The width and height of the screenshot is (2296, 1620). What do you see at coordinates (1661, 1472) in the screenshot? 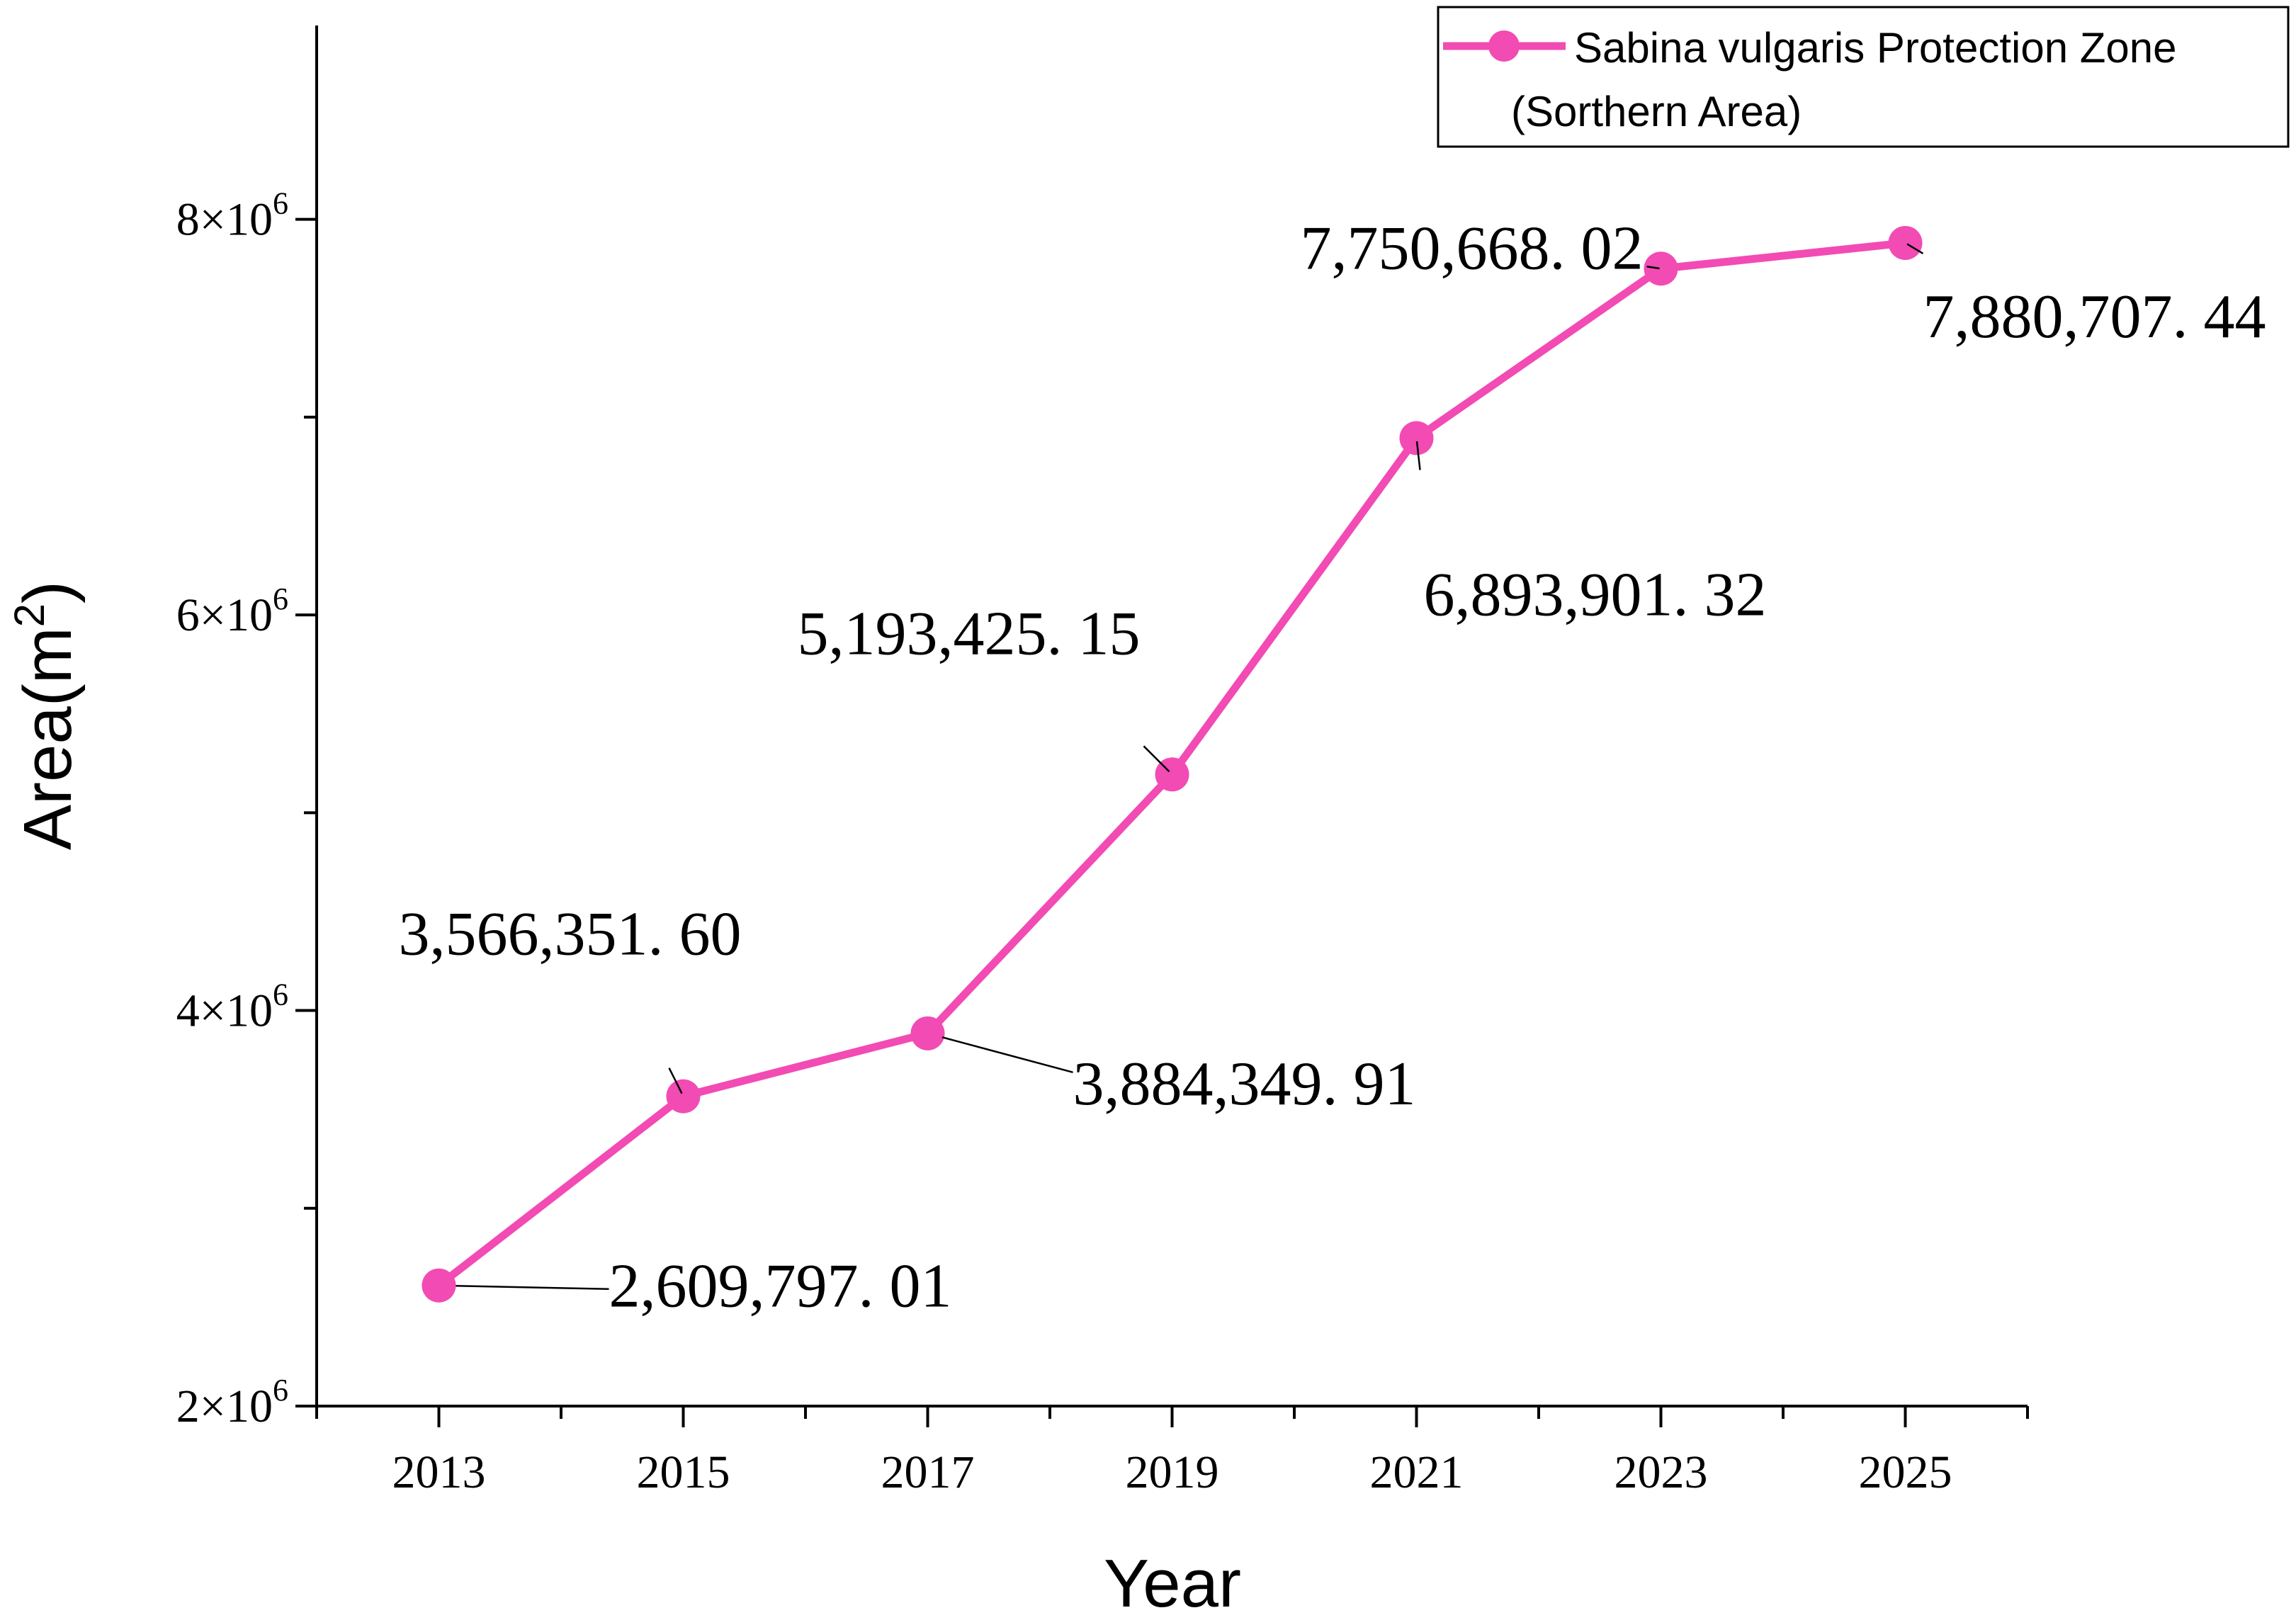
I see `x-tick-label: 2023` at bounding box center [1661, 1472].